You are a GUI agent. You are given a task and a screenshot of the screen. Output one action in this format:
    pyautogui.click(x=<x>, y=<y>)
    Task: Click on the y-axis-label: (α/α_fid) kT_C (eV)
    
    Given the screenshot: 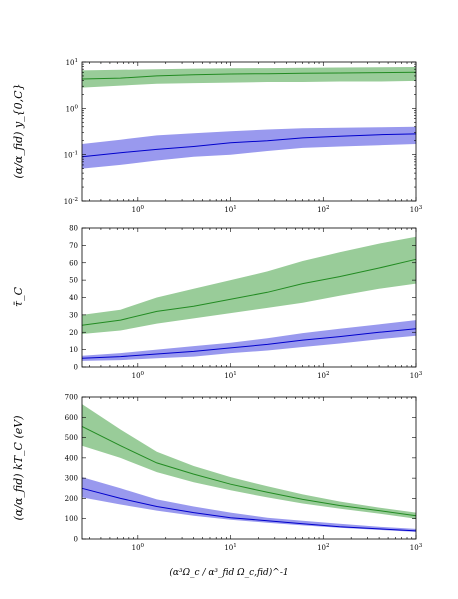 What is the action you would take?
    pyautogui.click(x=18, y=468)
    